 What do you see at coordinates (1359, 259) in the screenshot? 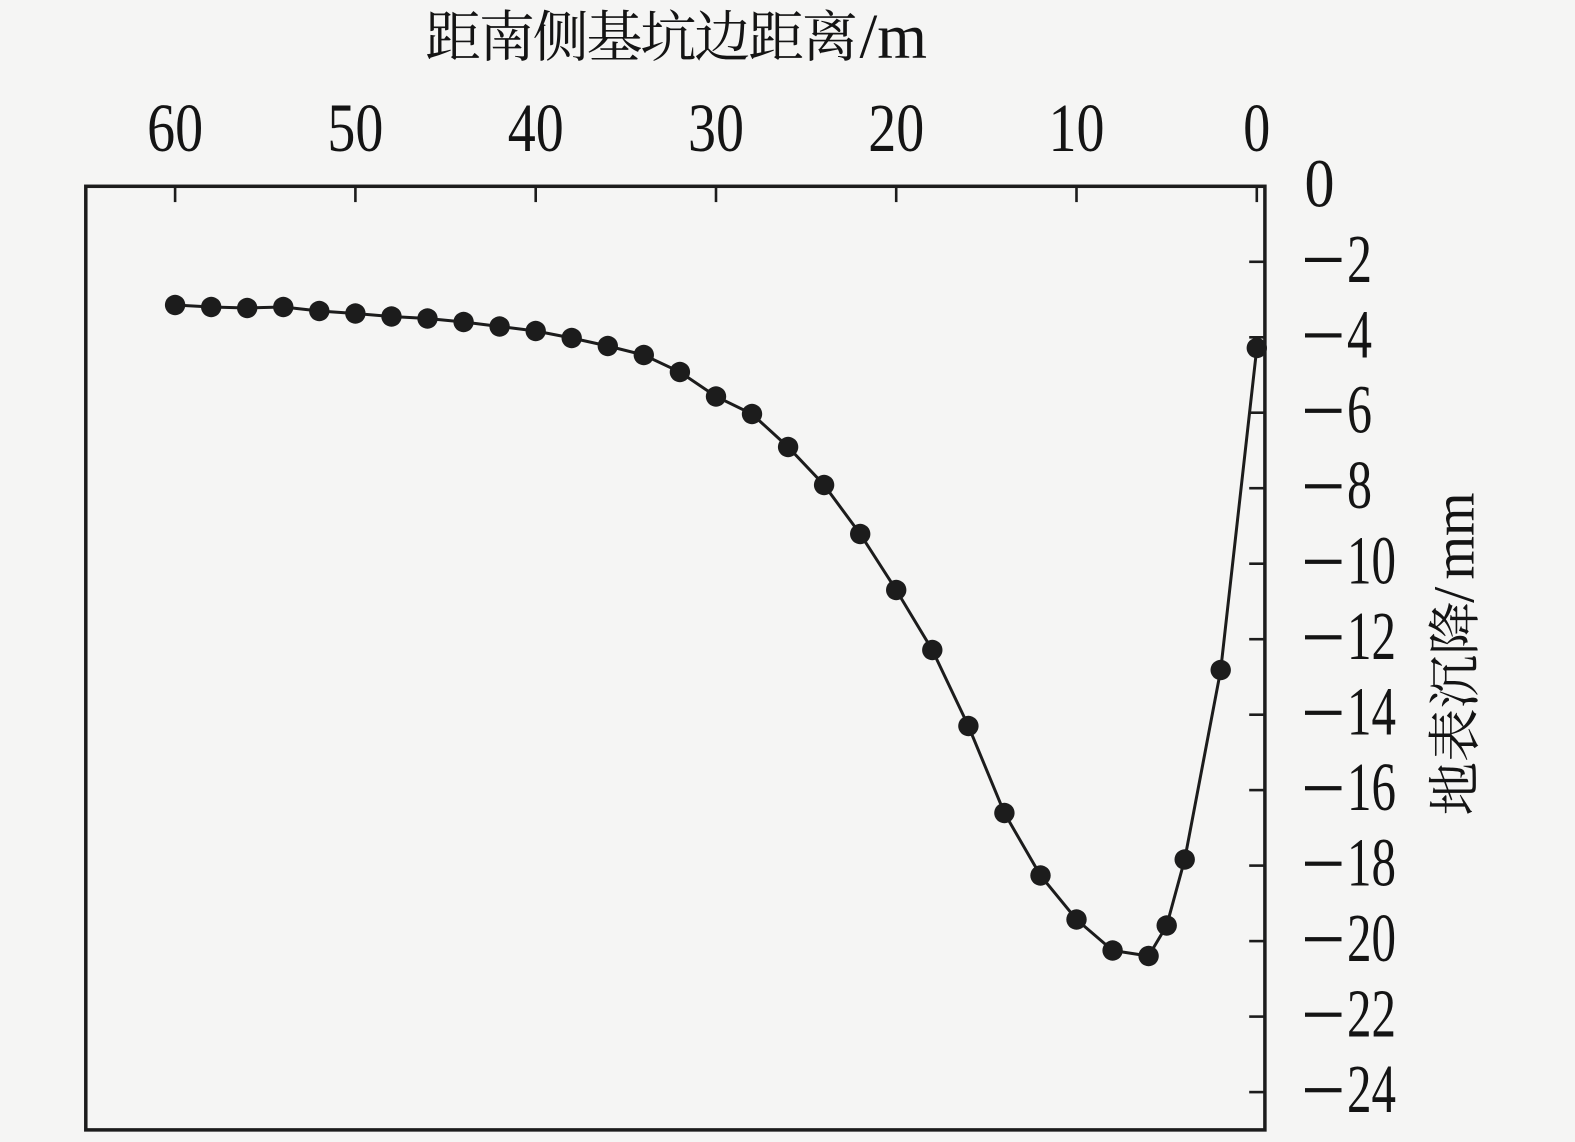
I see `svg-text: 2` at bounding box center [1359, 259].